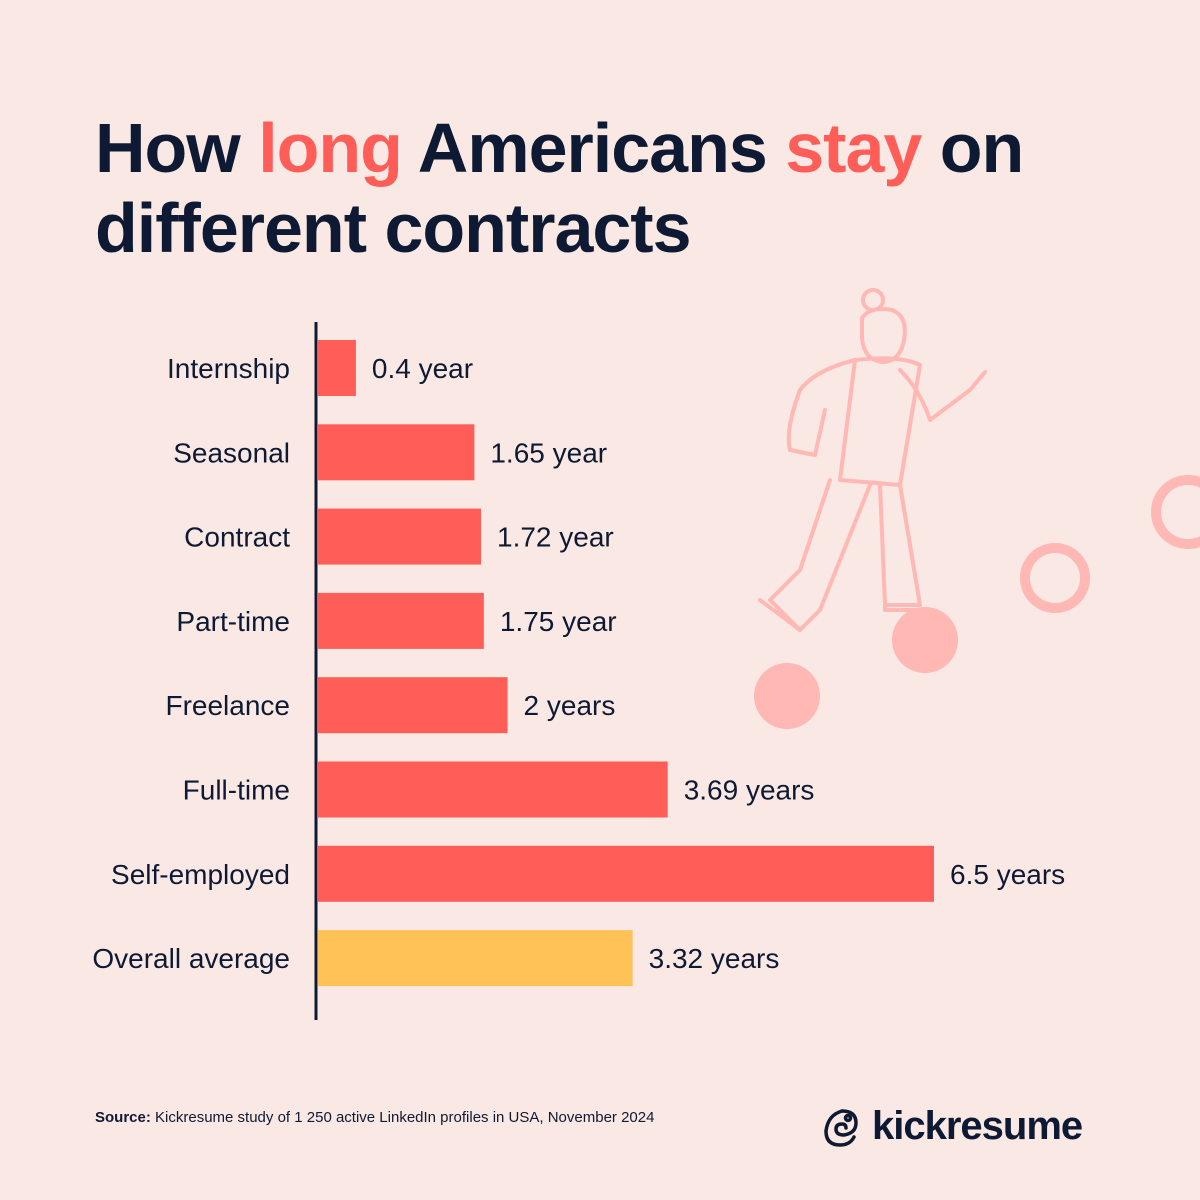 The width and height of the screenshot is (1200, 1200). Describe the element at coordinates (749, 790) in the screenshot. I see `data-label: 3.69 years` at that location.